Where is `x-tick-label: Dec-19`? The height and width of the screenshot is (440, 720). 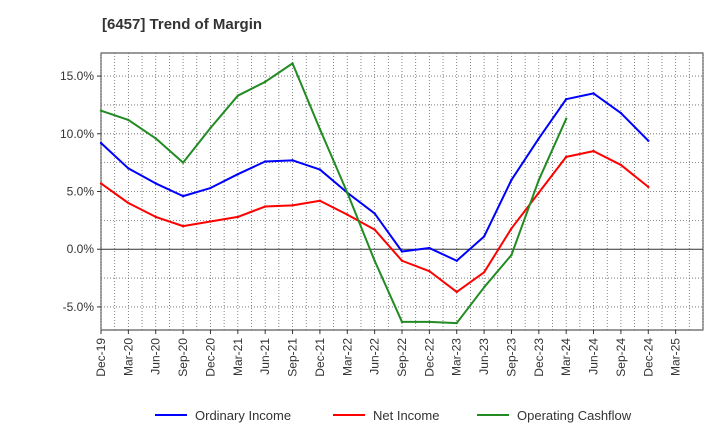 x-tick-label: Dec-19 is located at coordinates (101, 357).